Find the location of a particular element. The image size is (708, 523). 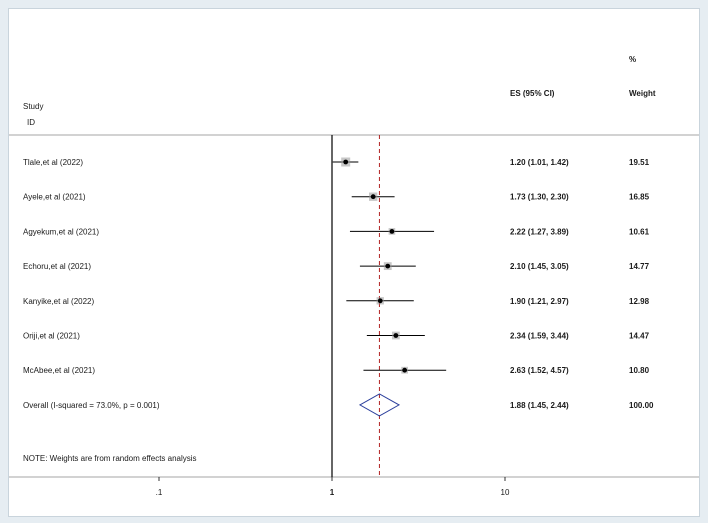

x-tick-label: 1 is located at coordinates (332, 492).